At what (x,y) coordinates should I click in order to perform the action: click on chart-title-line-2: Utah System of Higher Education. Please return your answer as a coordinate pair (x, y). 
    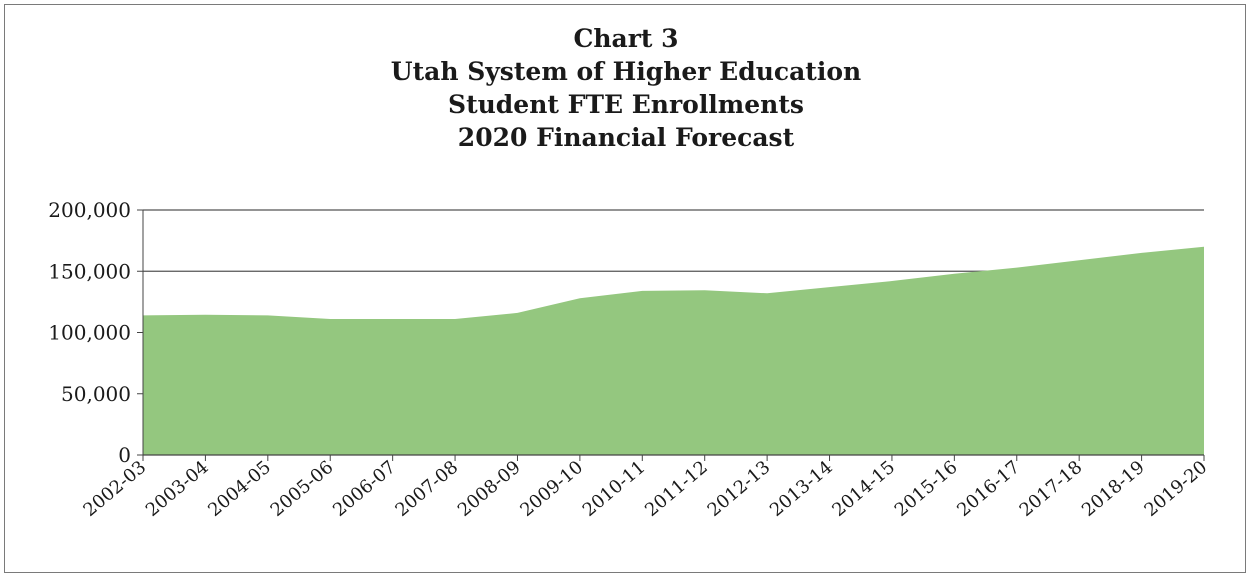
    Looking at the image, I should click on (626, 71).